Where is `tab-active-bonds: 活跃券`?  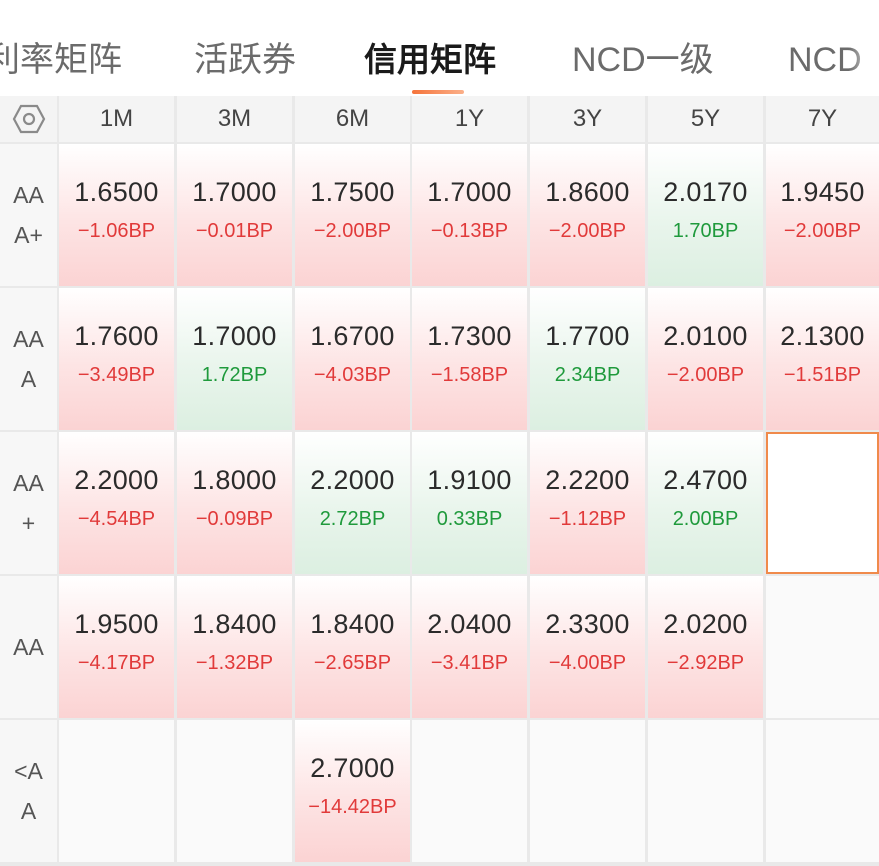 tab-active-bonds: 活跃券 is located at coordinates (245, 60).